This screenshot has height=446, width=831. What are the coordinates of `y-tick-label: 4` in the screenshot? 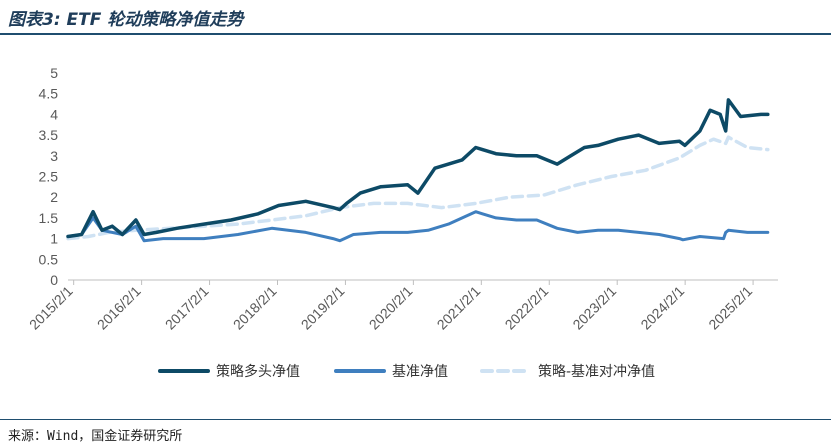 It's located at (54, 114).